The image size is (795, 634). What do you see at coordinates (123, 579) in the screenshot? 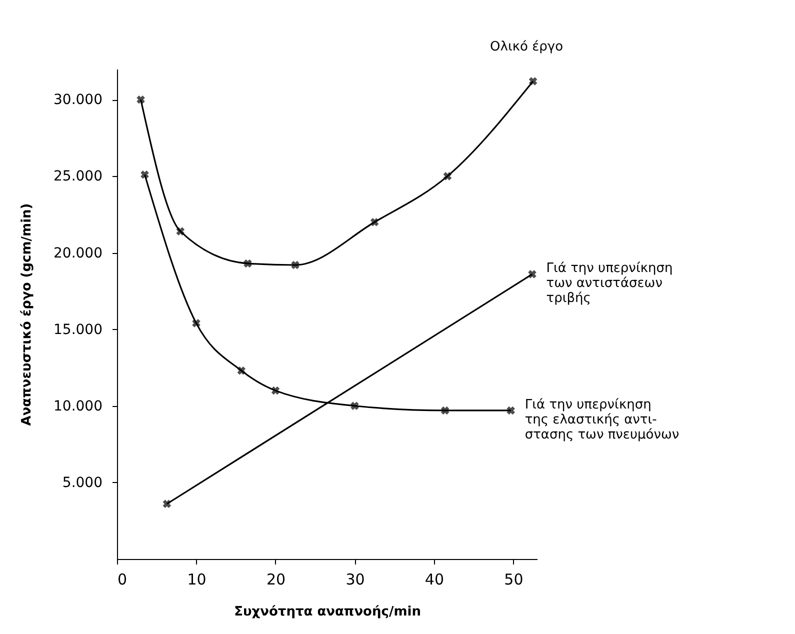
I see `x-tick-label: 0` at bounding box center [123, 579].